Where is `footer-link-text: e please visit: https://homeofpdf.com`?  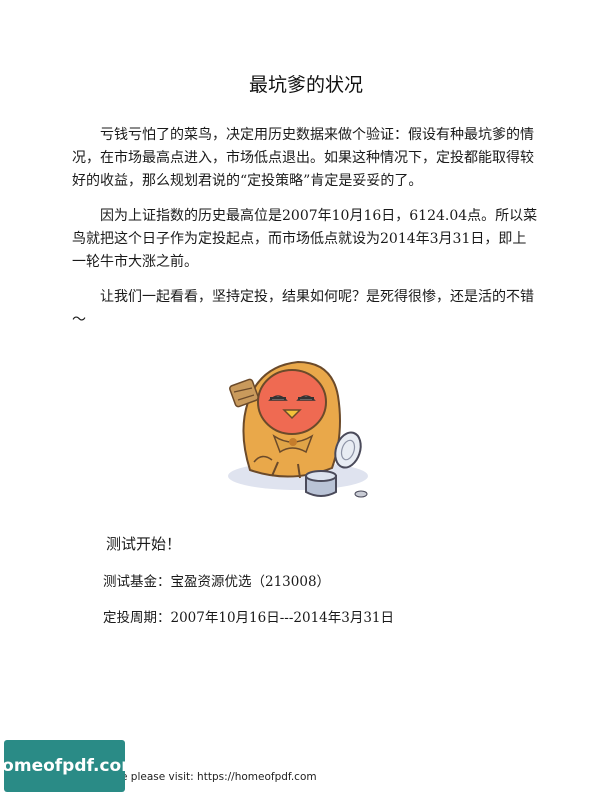 footer-link-text: e please visit: https://homeofpdf.com is located at coordinates (219, 777).